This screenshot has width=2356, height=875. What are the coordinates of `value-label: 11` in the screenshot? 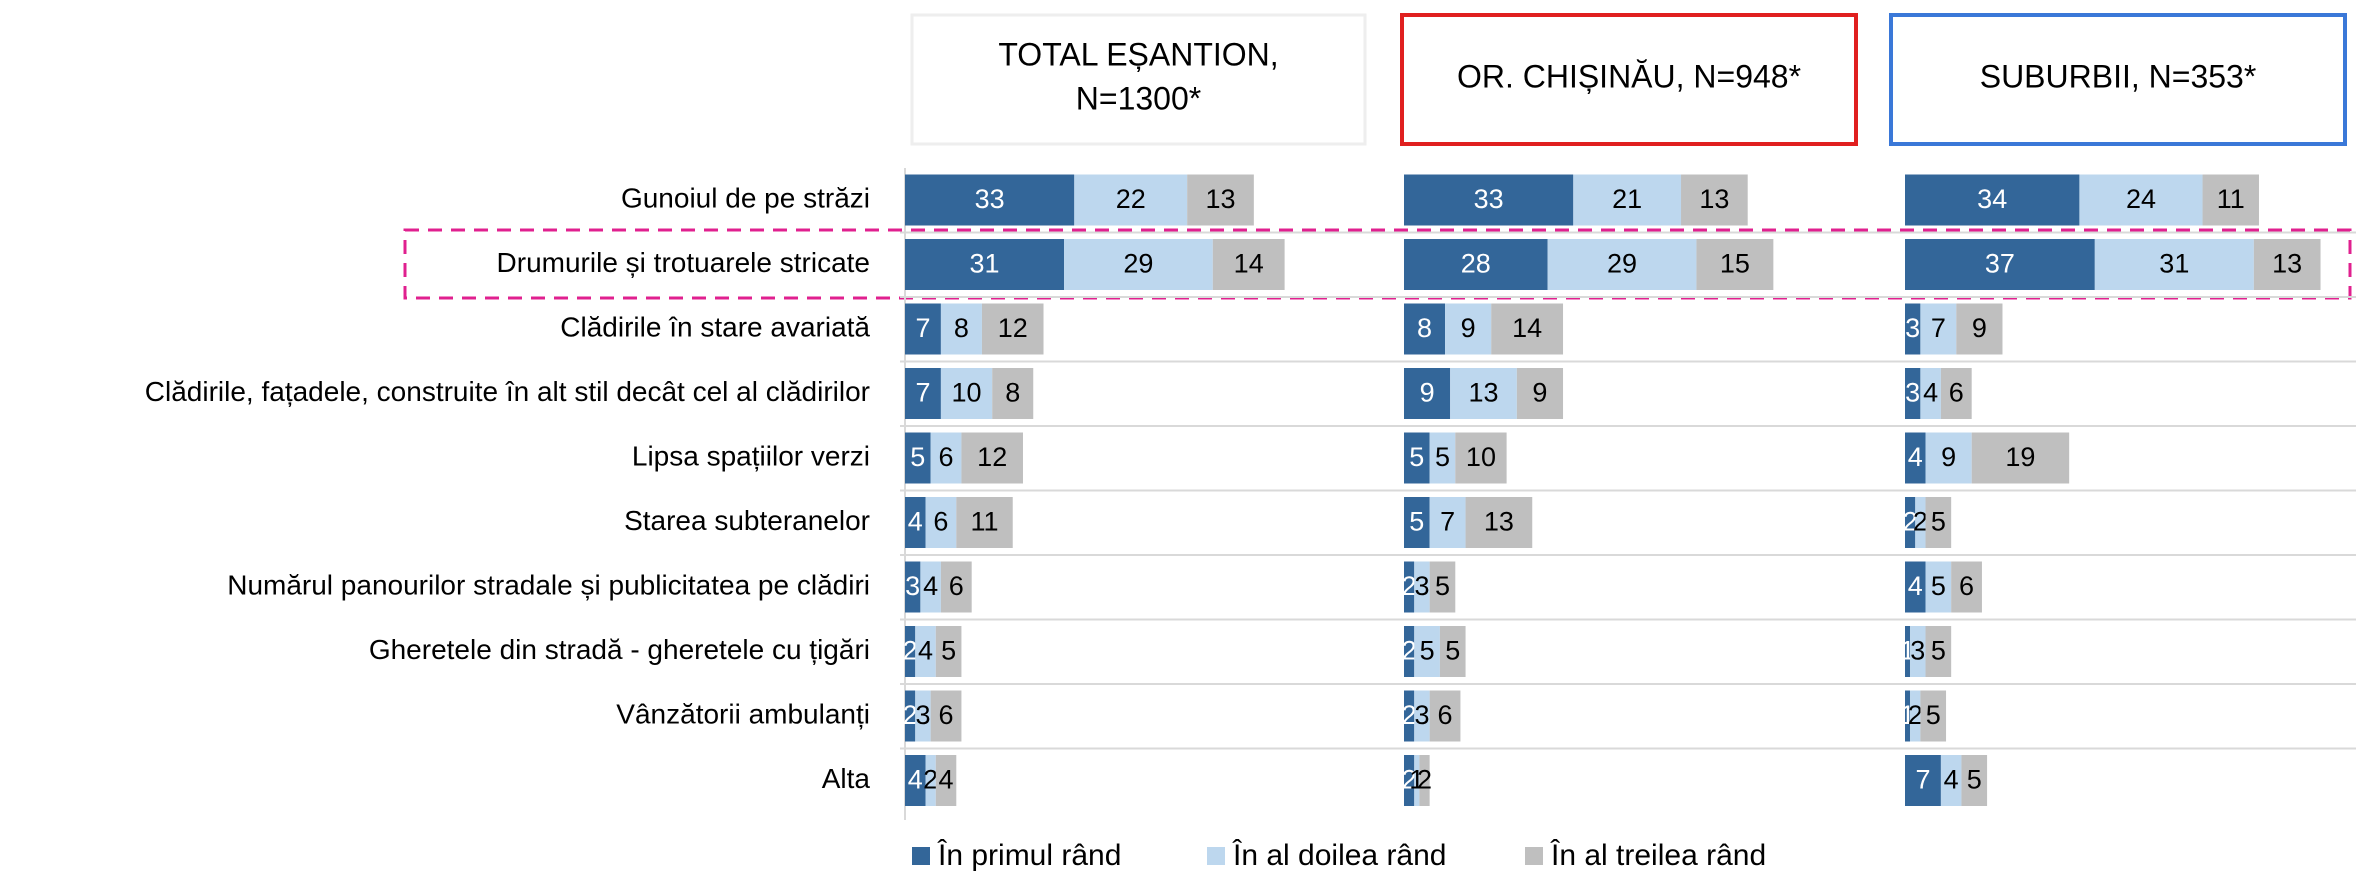 It's located at (2231, 199).